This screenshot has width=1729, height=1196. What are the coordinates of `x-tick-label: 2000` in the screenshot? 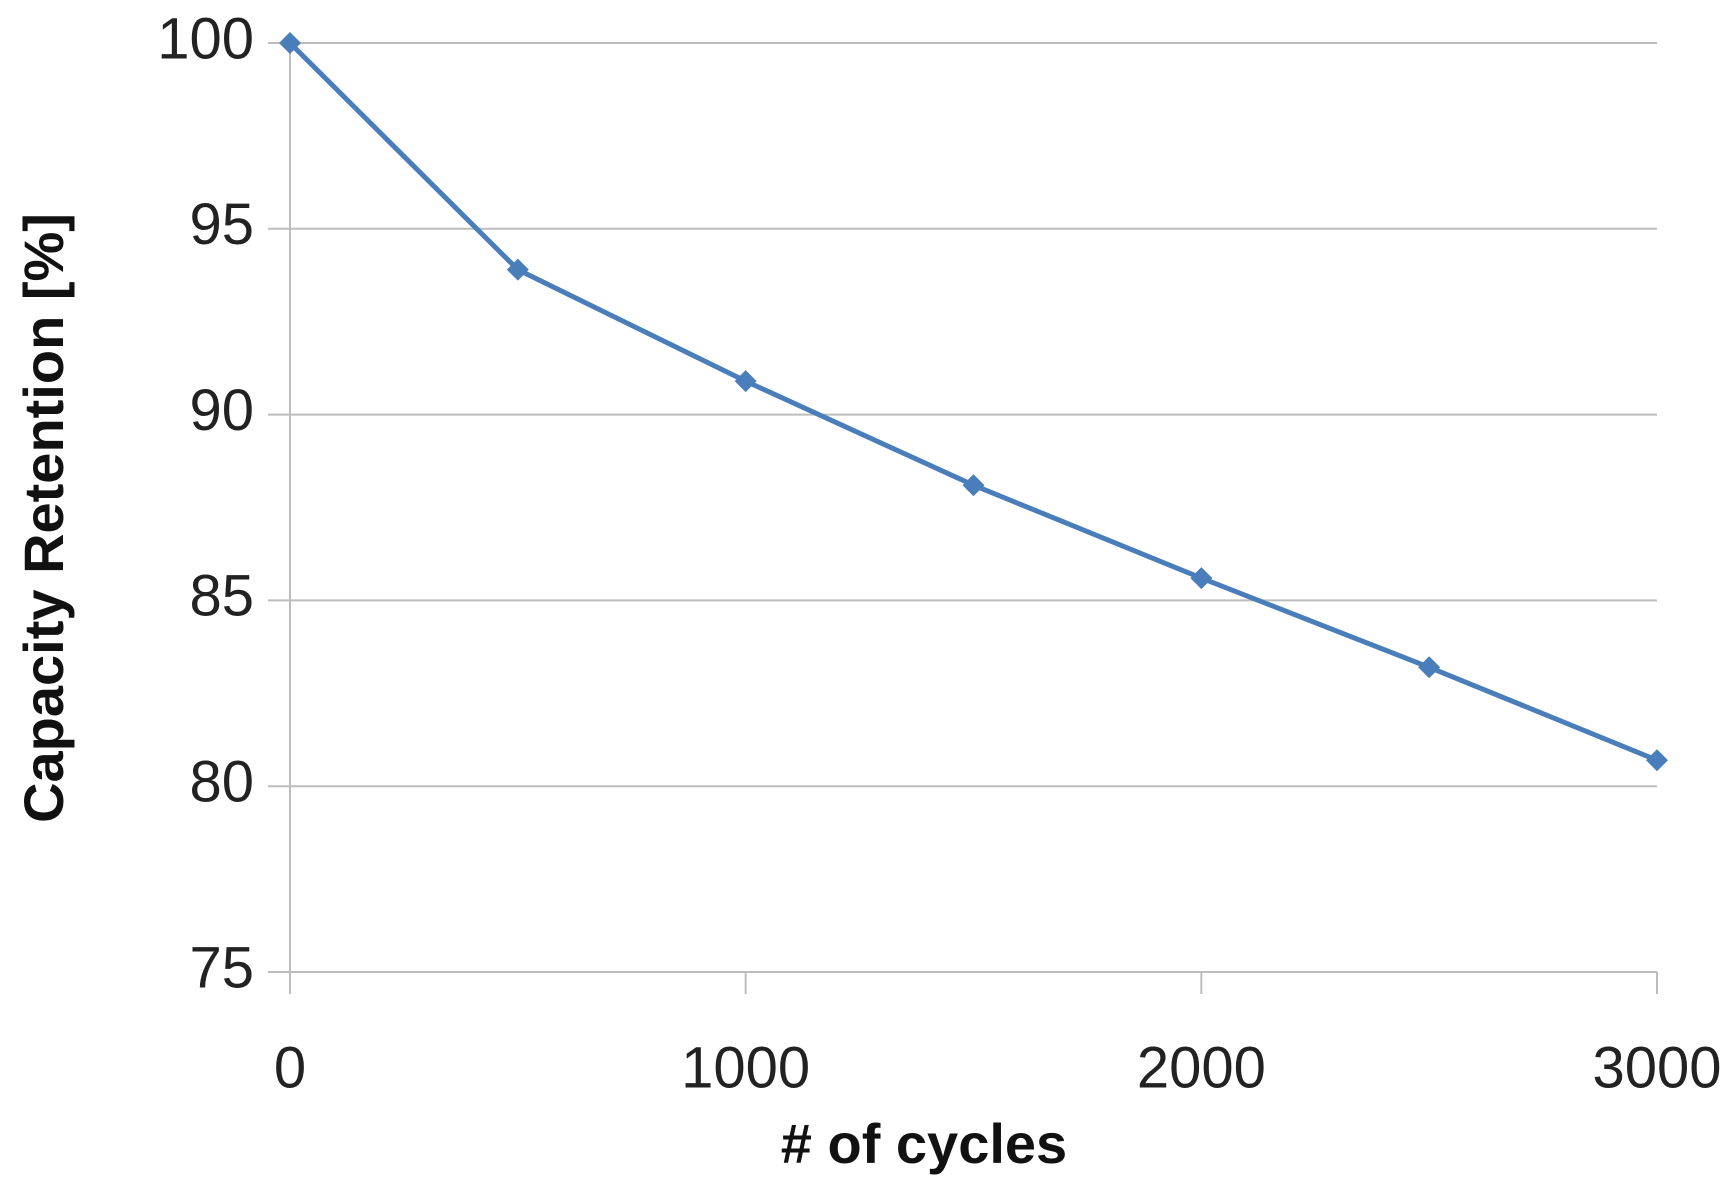 It's located at (1201, 1067).